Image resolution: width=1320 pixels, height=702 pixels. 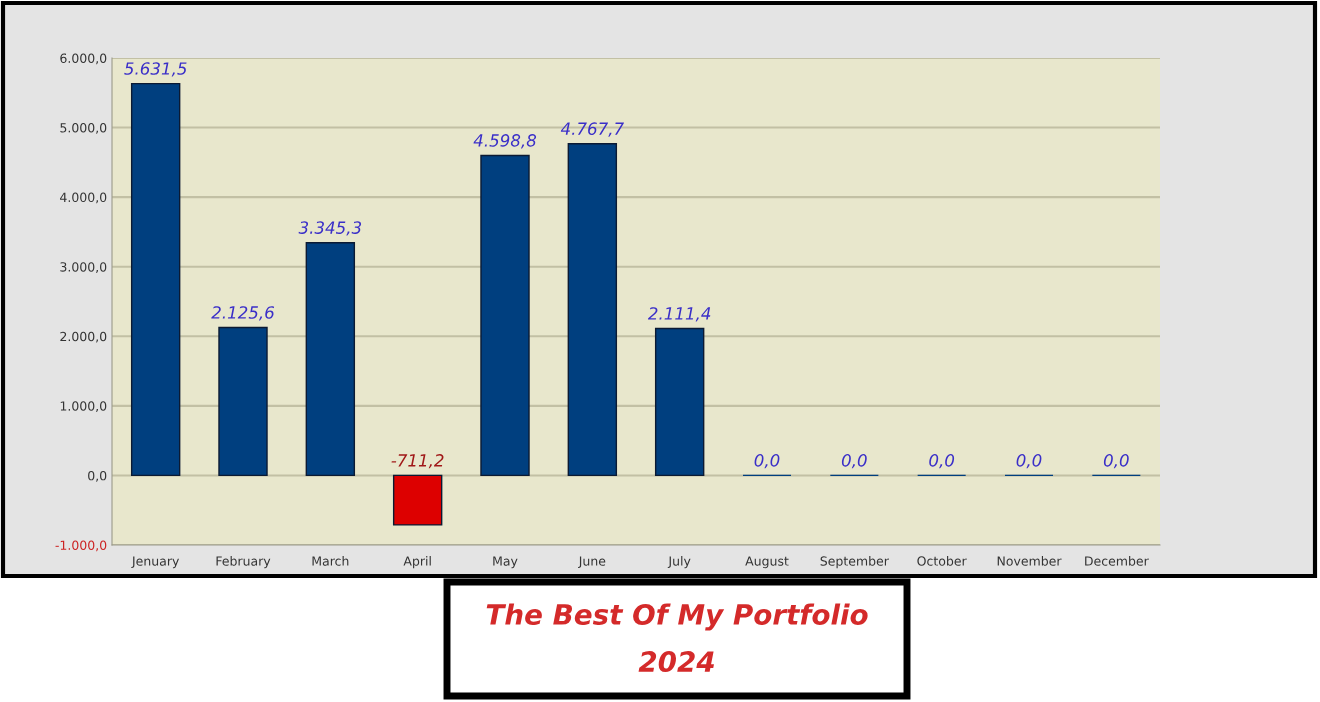 I want to click on x-tick-label: May, so click(x=505, y=562).